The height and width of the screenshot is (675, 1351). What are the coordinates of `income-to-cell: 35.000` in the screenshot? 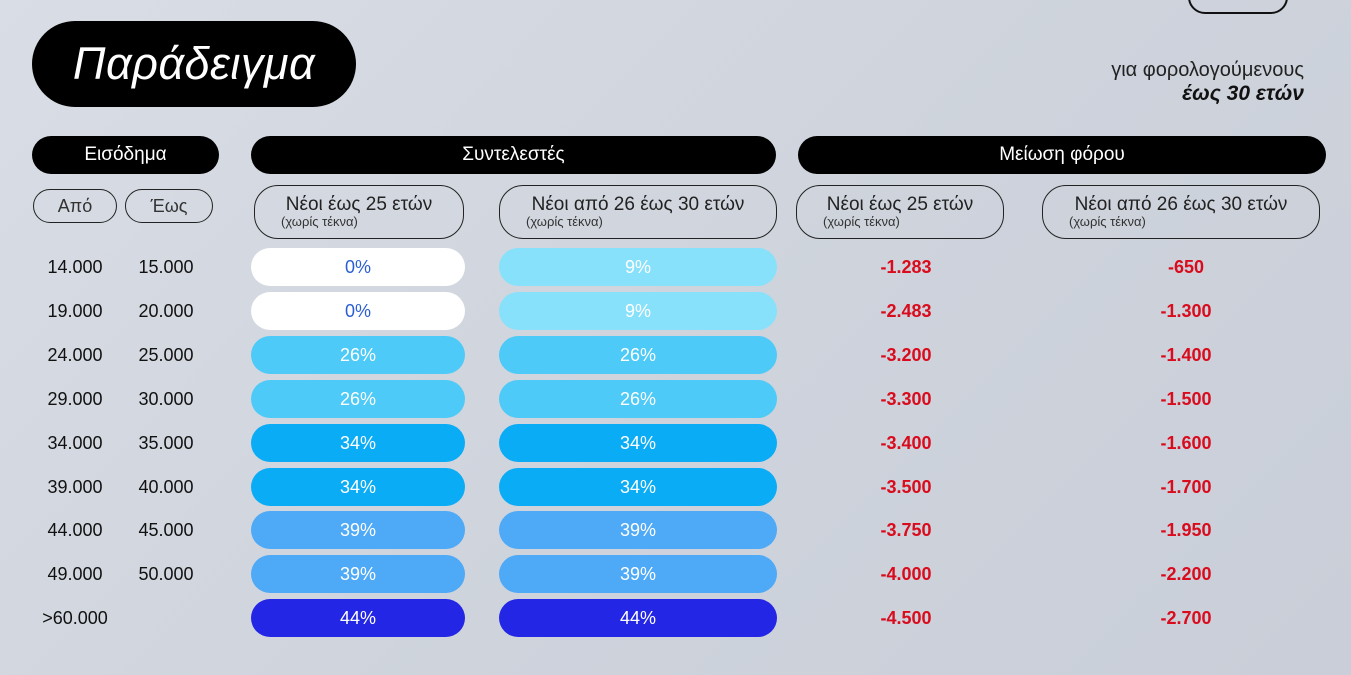 It's located at (166, 443).